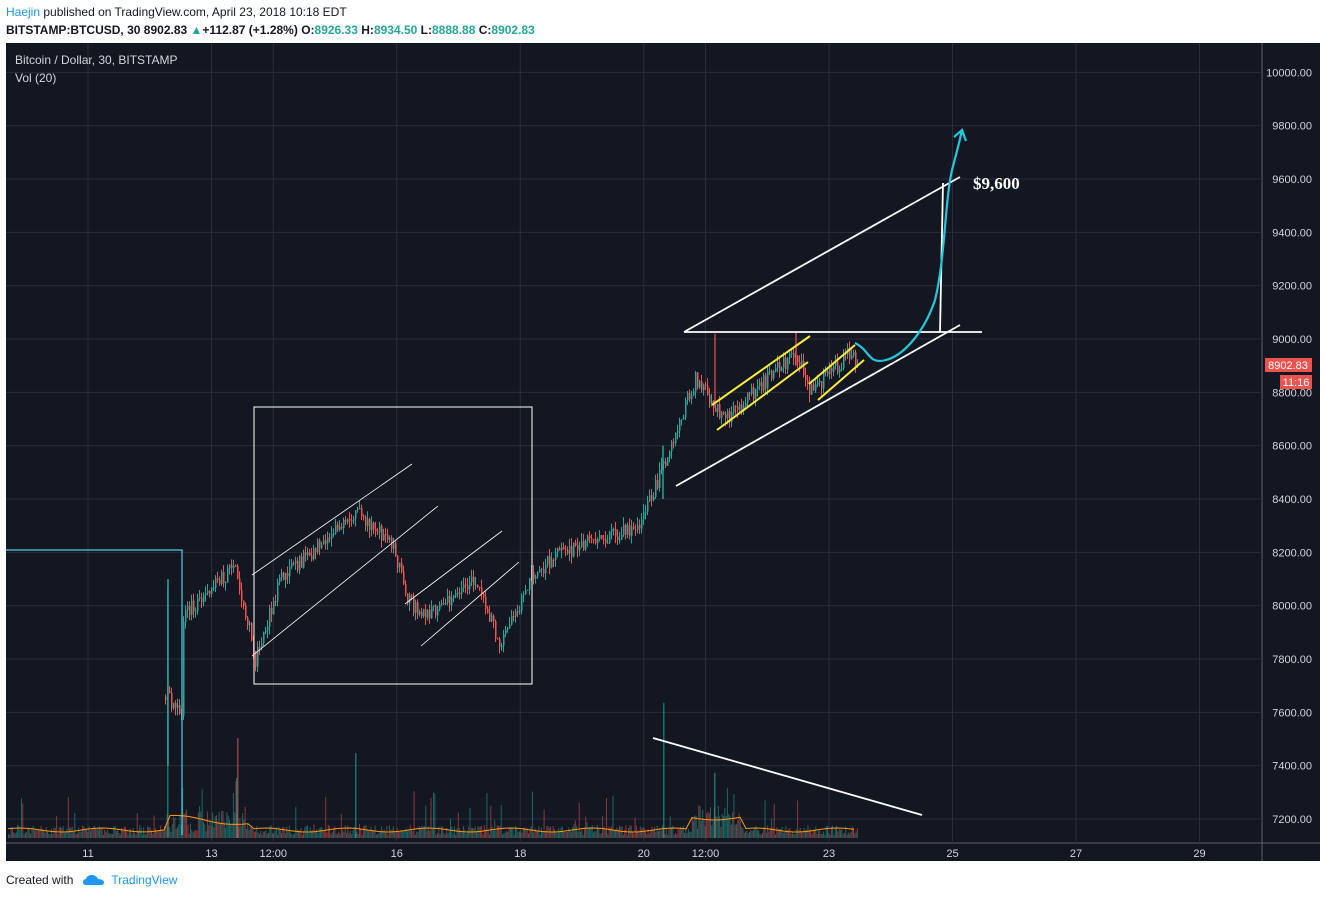  I want to click on author-link: Haejin, so click(23, 12).